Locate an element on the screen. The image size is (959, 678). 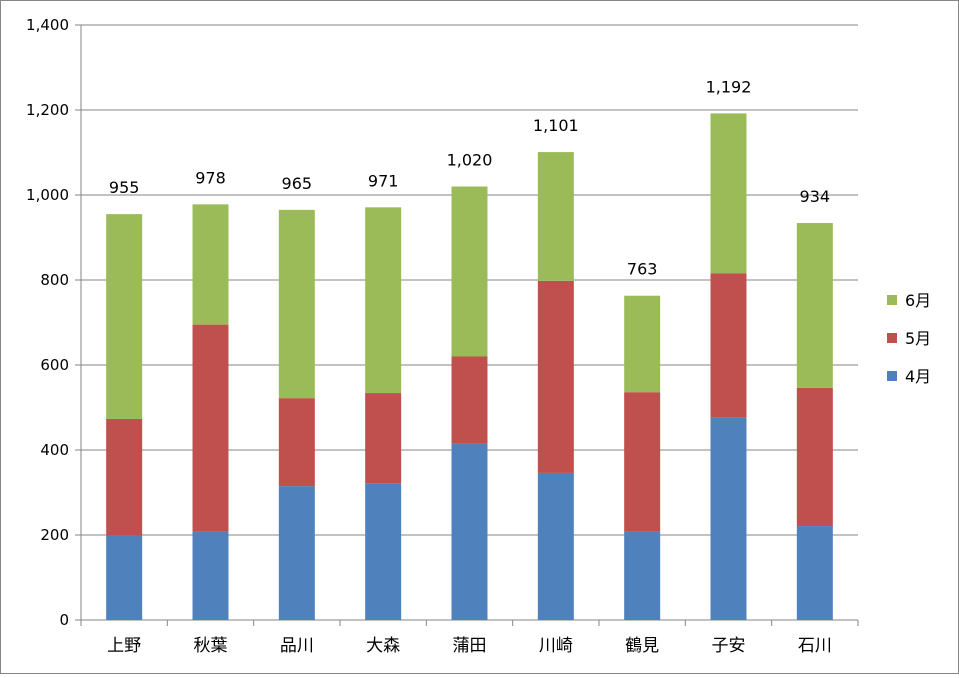
x-category-label: 蒲田 is located at coordinates (470, 646).